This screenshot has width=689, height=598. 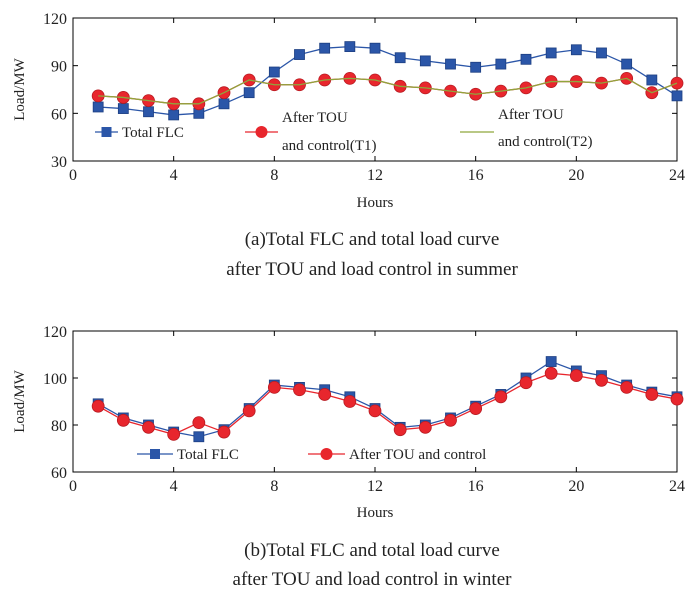 I want to click on chart-caption-title: (b)Total FLC and total load curve, so click(x=372, y=550).